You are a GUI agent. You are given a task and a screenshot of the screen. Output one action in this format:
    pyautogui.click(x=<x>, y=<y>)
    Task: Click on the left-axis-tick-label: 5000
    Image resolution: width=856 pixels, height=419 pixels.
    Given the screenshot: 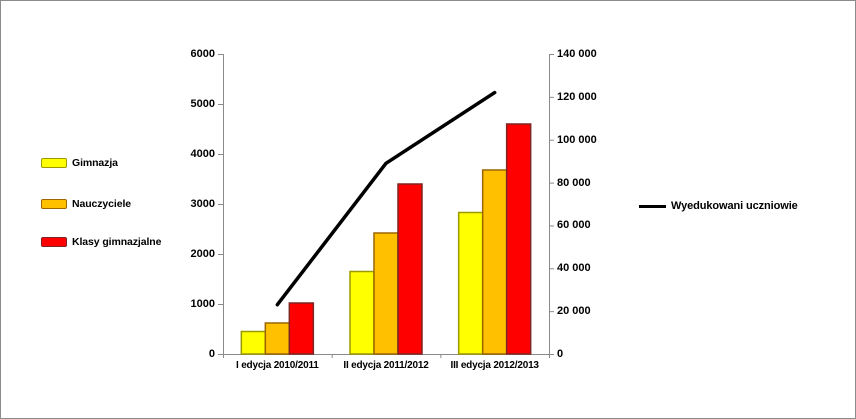 What is the action you would take?
    pyautogui.click(x=202, y=104)
    